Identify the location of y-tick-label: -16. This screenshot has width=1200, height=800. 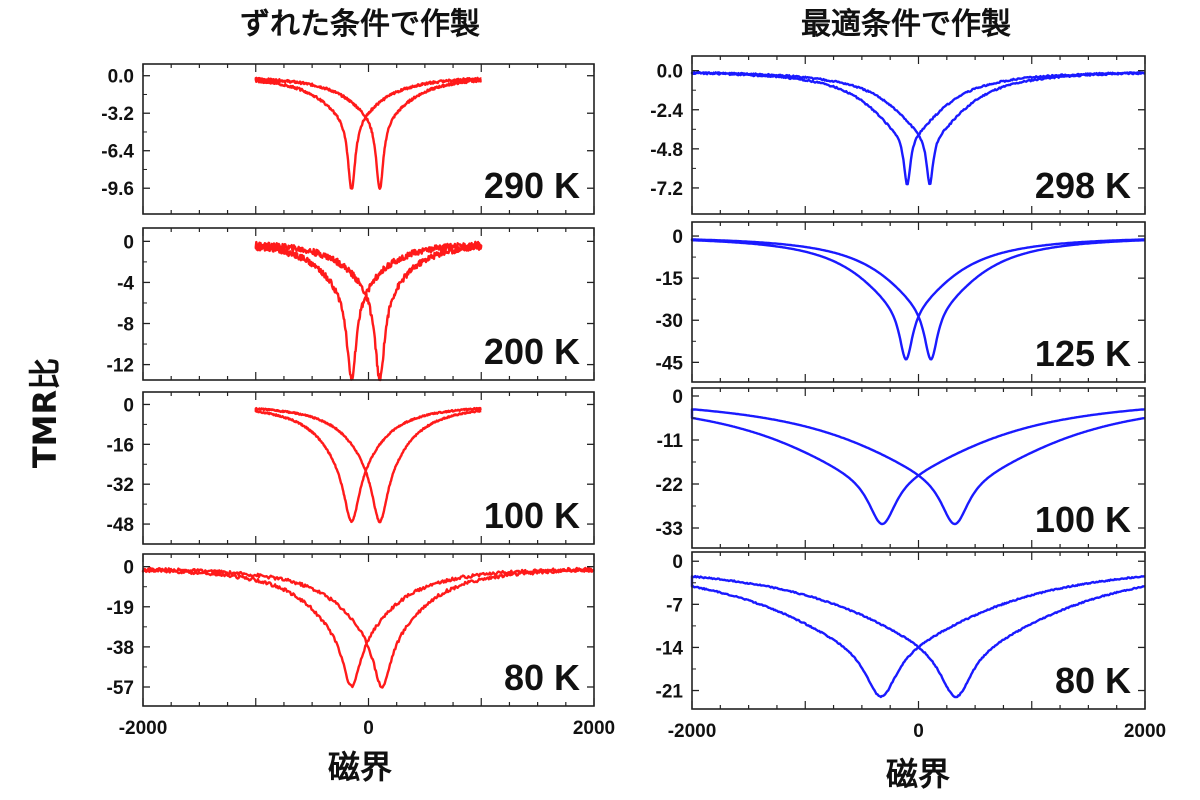
(120, 445).